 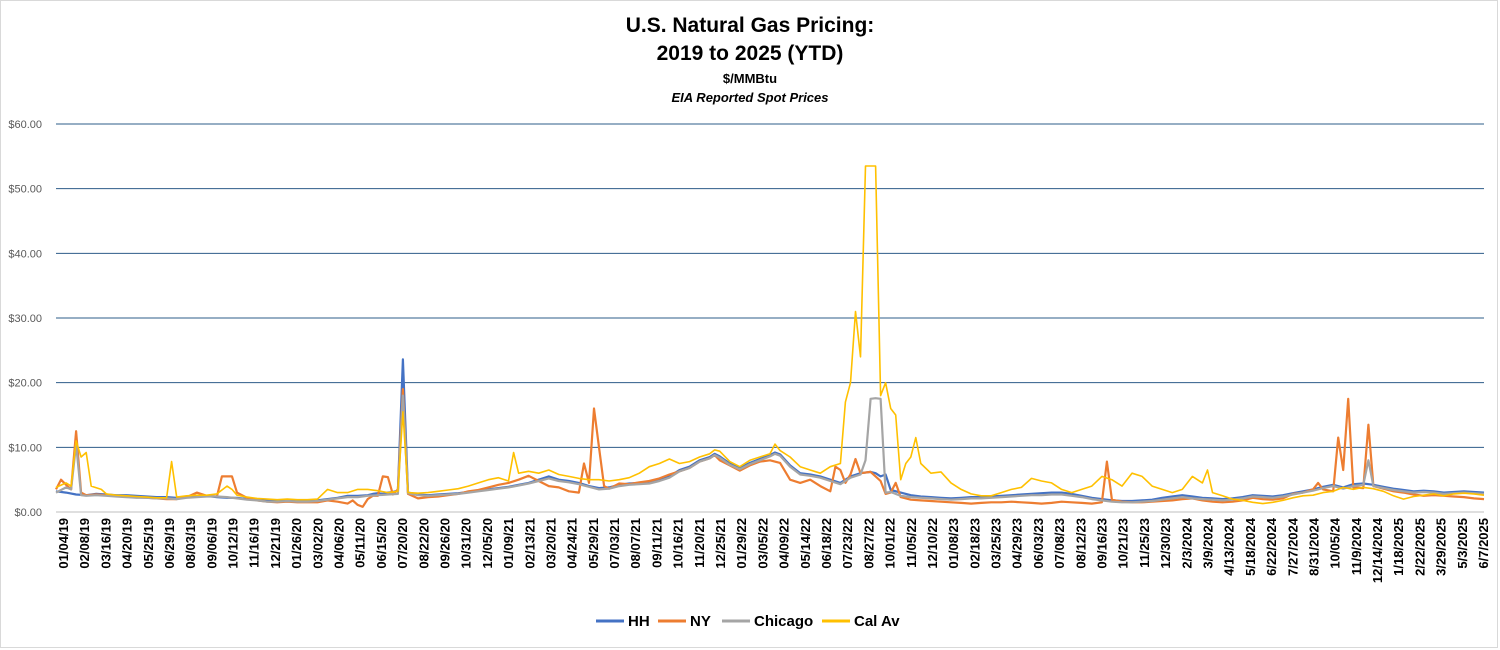 What do you see at coordinates (317, 543) in the screenshot?
I see `x-tick-label: 03/02/20` at bounding box center [317, 543].